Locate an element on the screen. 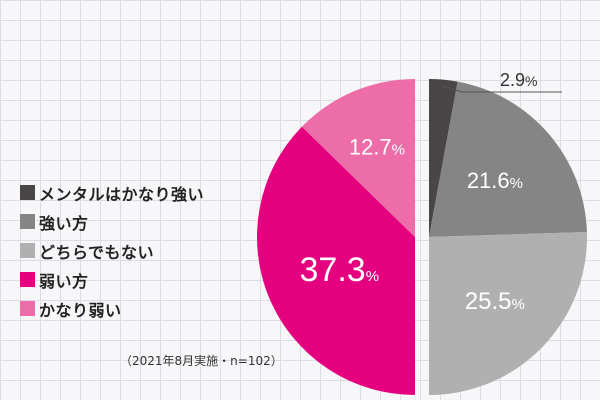 This screenshot has height=400, width=600. legend-swatch-very-weak is located at coordinates (27, 308).